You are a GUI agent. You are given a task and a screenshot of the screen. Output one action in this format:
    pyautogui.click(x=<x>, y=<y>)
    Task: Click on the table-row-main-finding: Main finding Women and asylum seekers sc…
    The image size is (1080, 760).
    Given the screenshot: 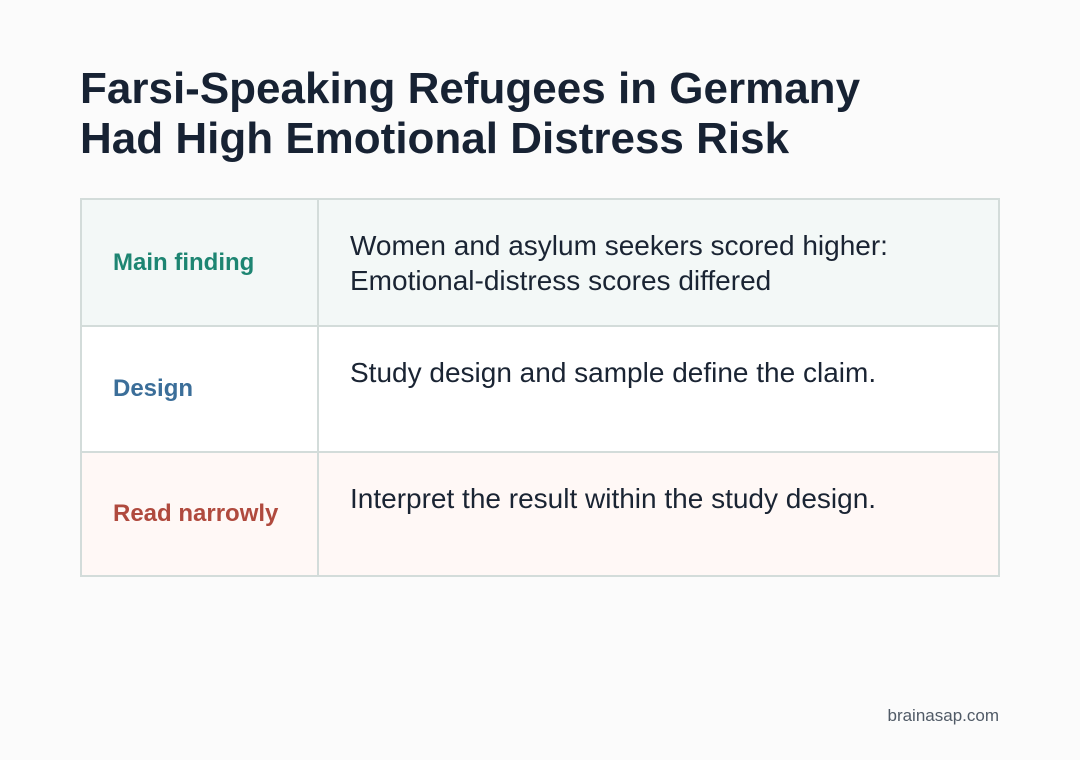 What is the action you would take?
    pyautogui.click(x=540, y=262)
    